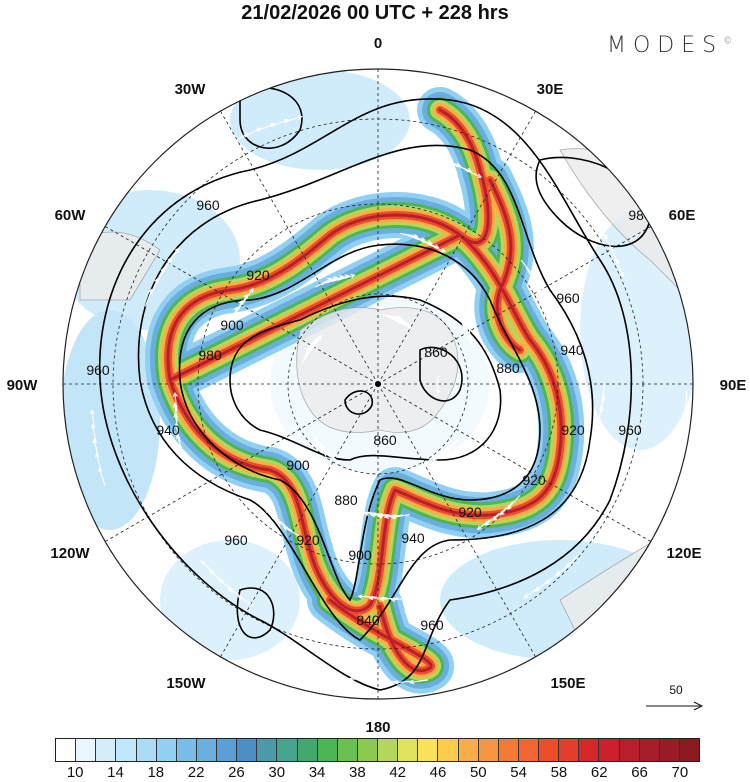  I want to click on contour-label: 980, so click(210, 355).